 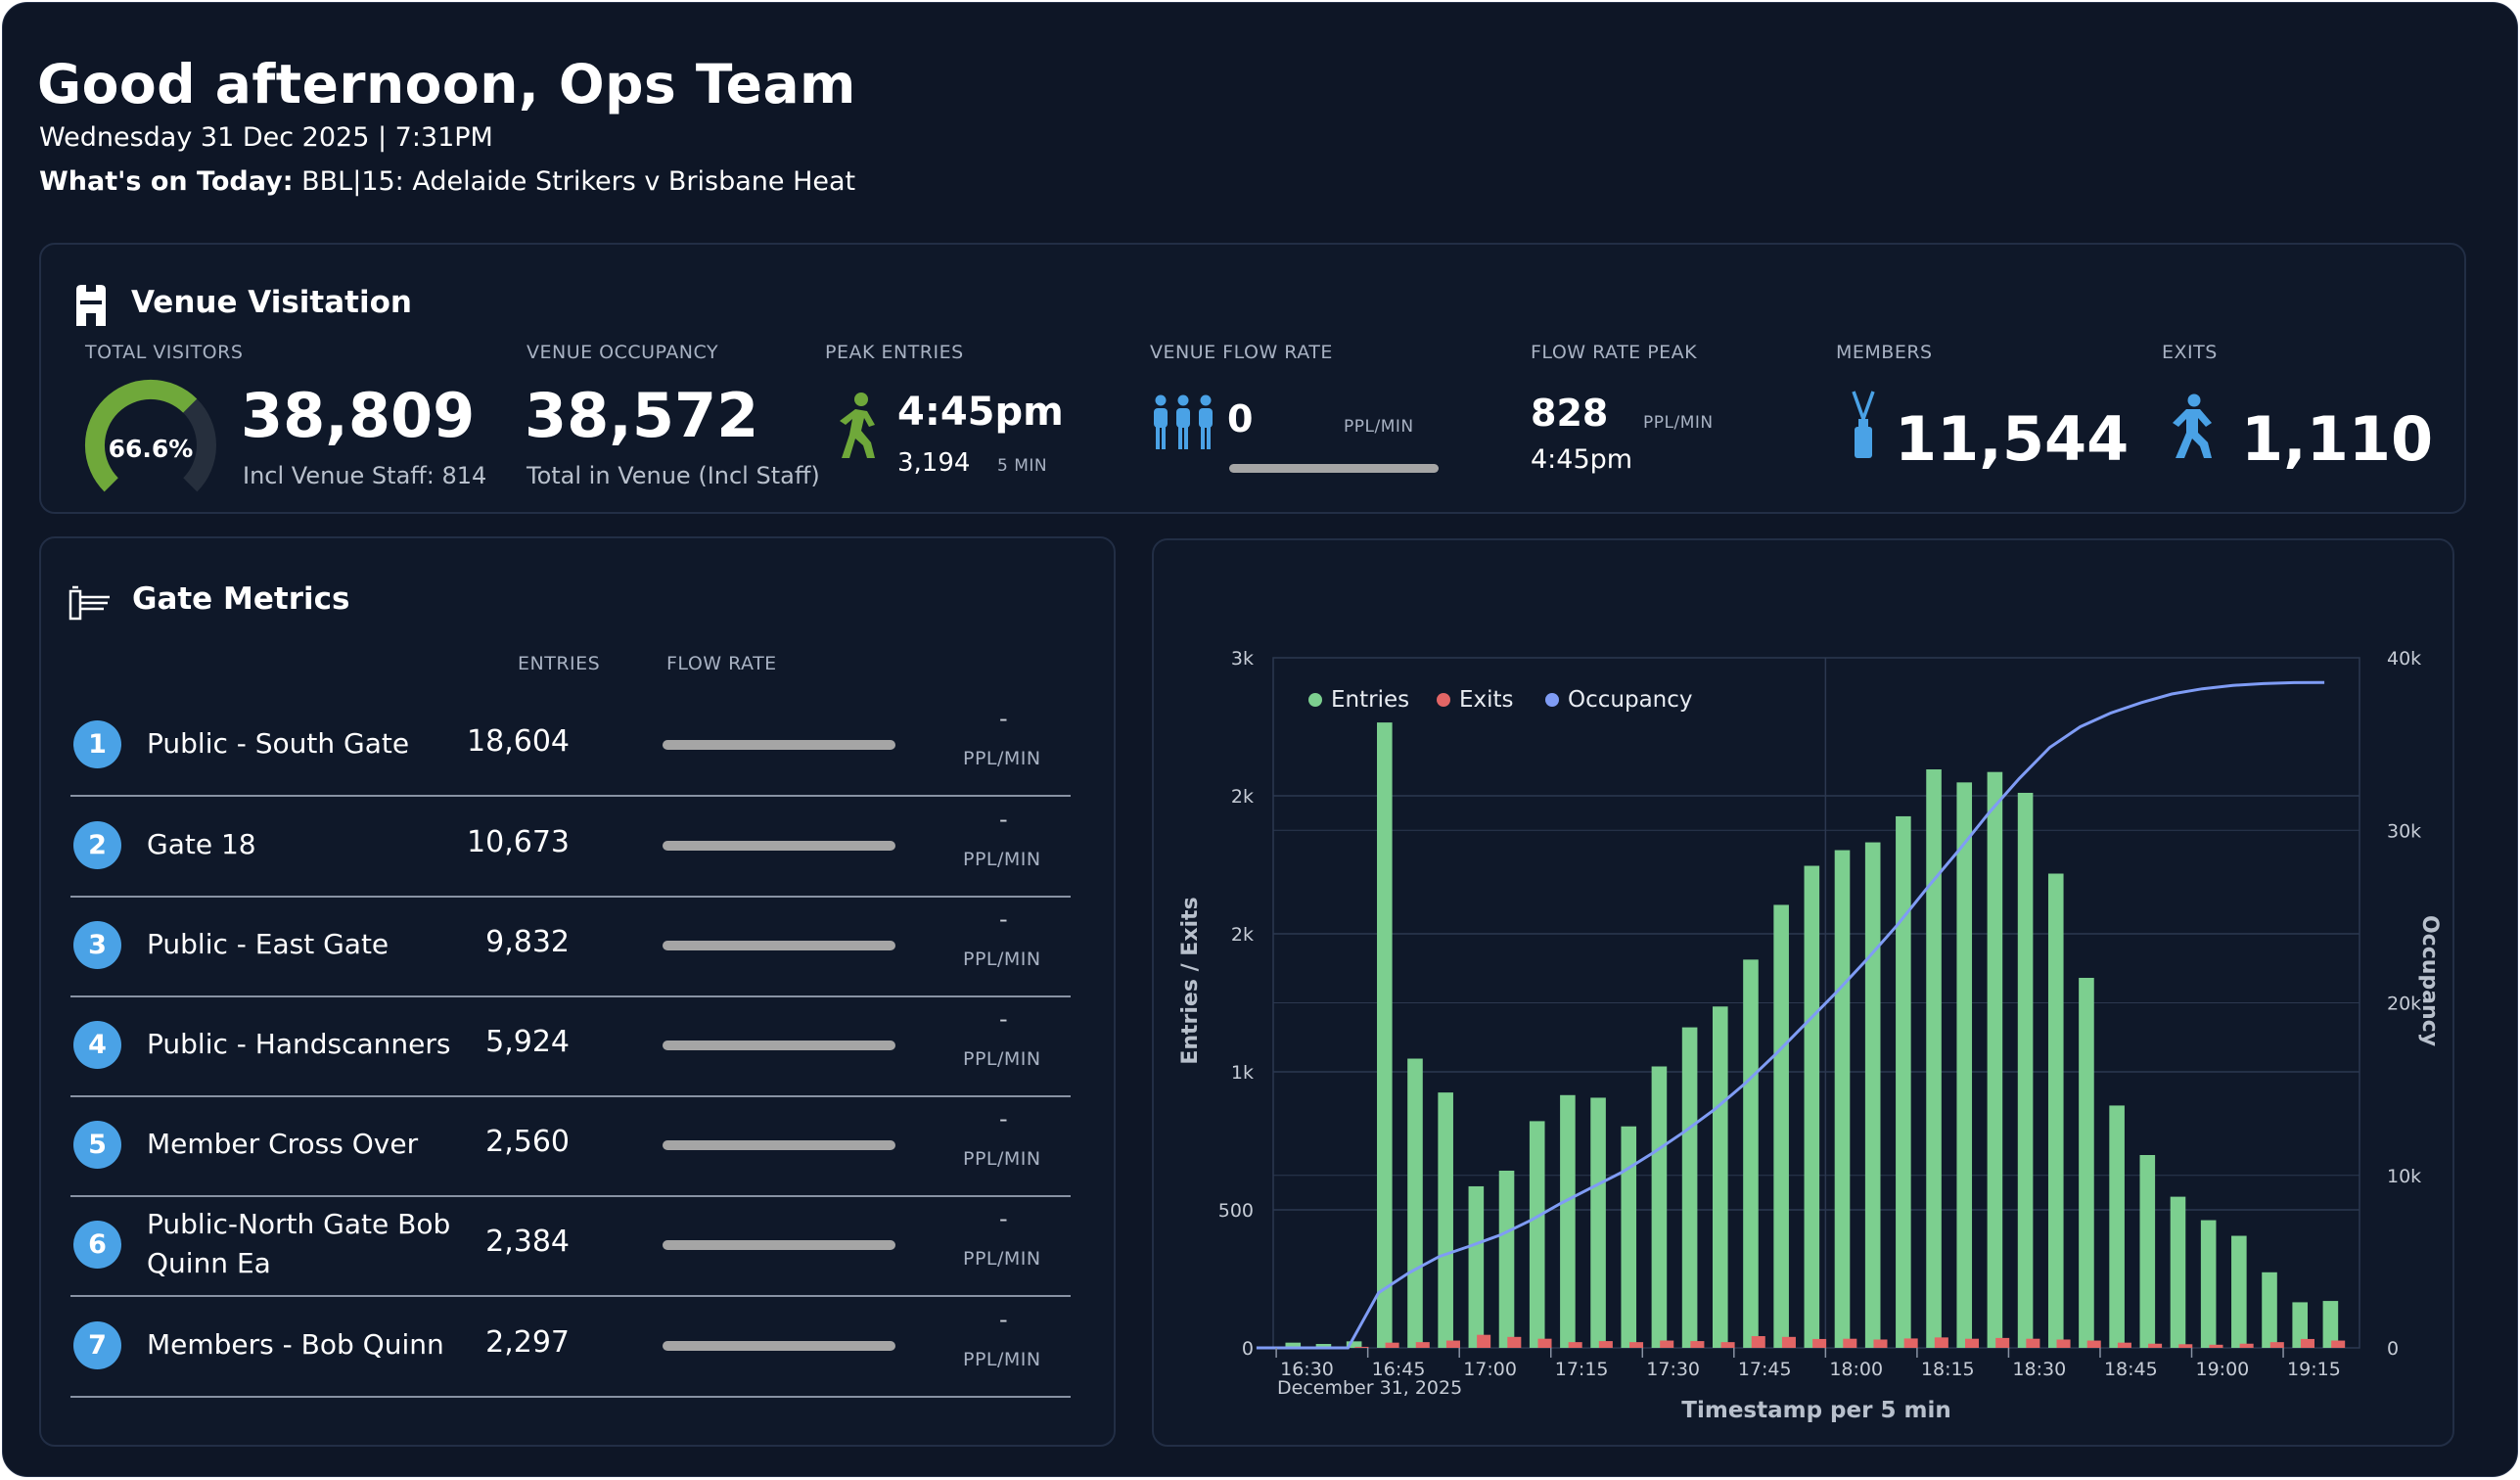 What do you see at coordinates (2039, 1369) in the screenshot?
I see `x-tick-label: 18:30` at bounding box center [2039, 1369].